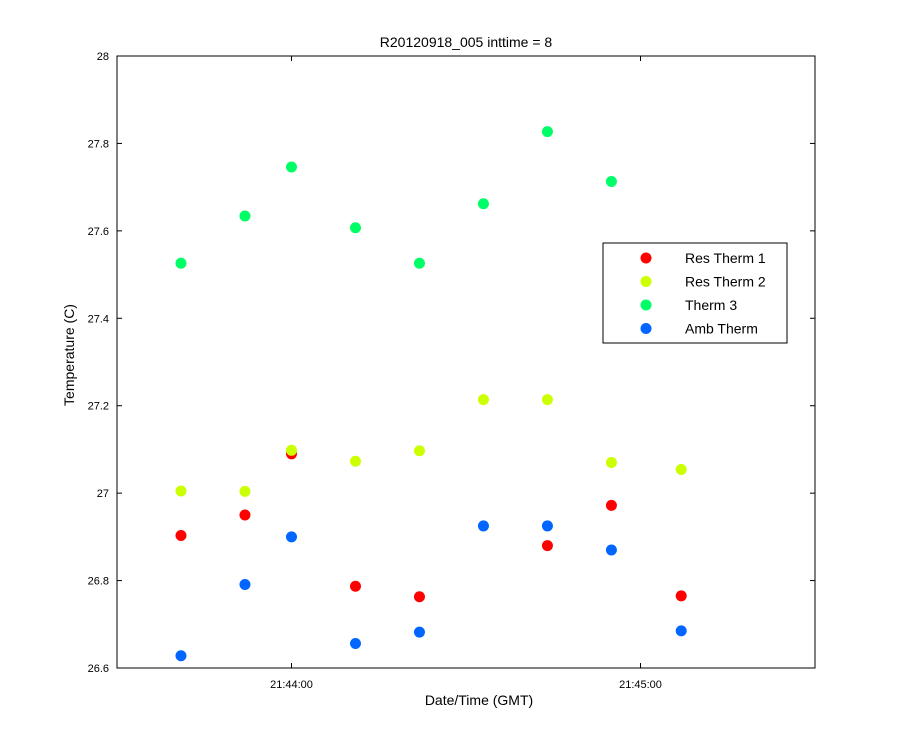 The height and width of the screenshot is (750, 900). I want to click on legend-box, so click(695, 293).